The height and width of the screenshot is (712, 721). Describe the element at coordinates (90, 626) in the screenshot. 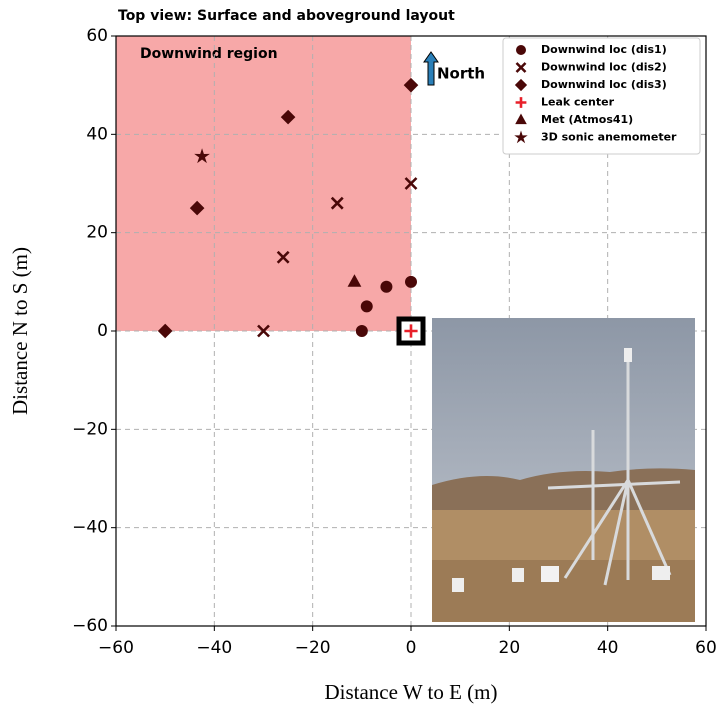

I see `y-tick-label: −60` at that location.